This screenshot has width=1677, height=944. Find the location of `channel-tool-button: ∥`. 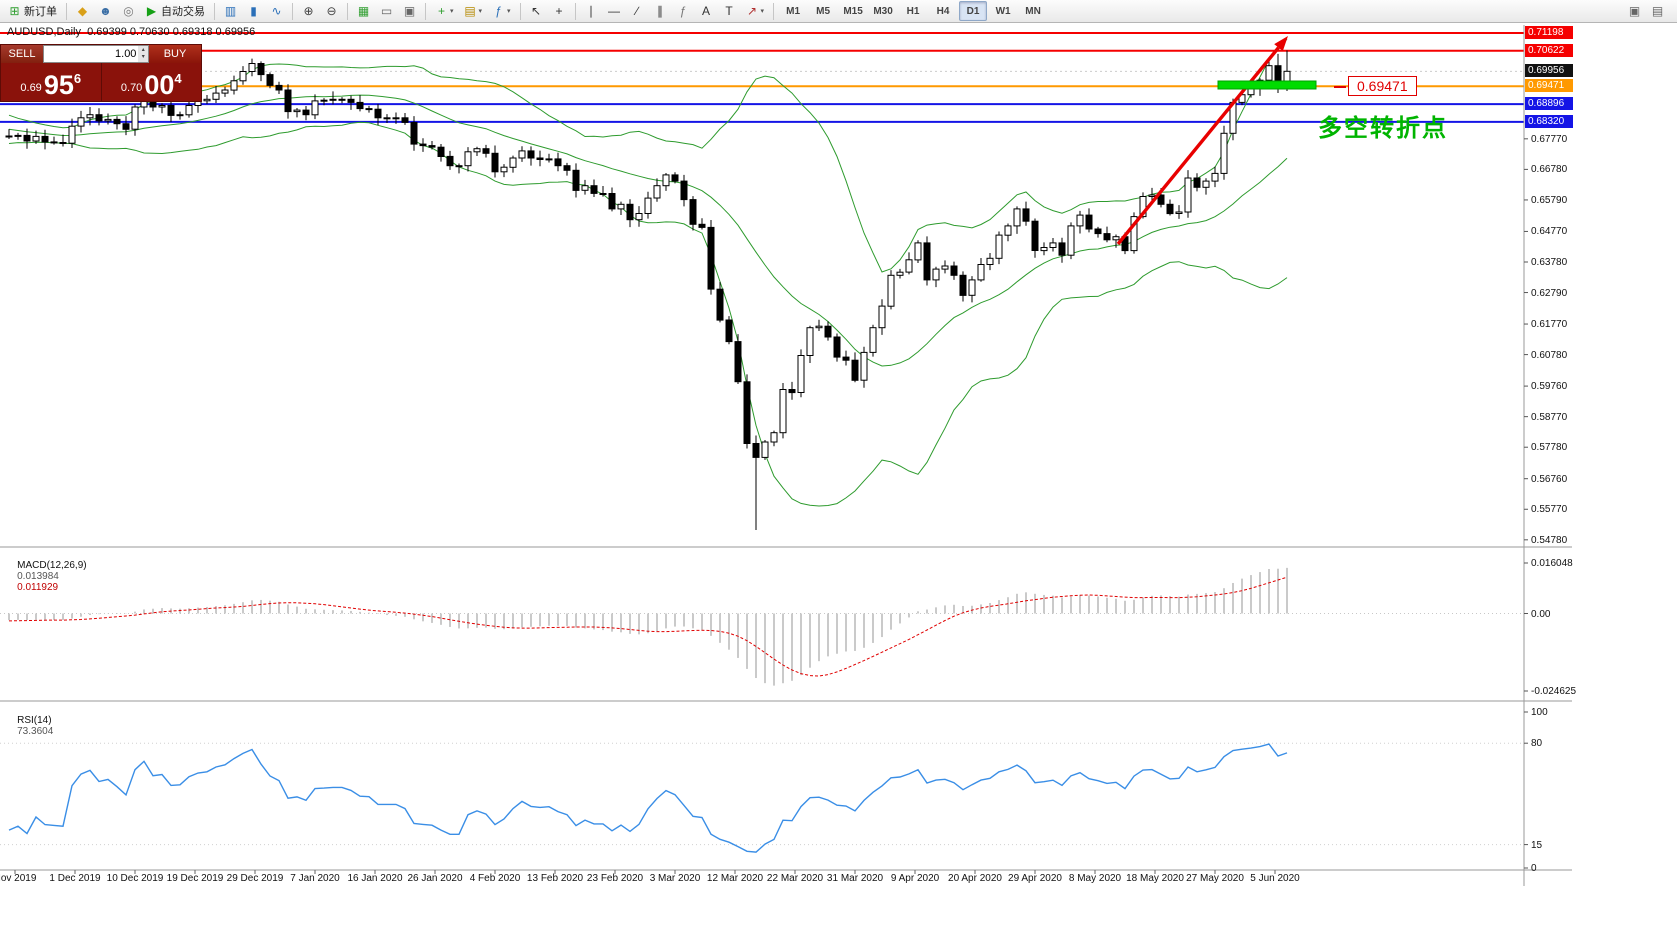

channel-tool-button: ∥ is located at coordinates (660, 11).